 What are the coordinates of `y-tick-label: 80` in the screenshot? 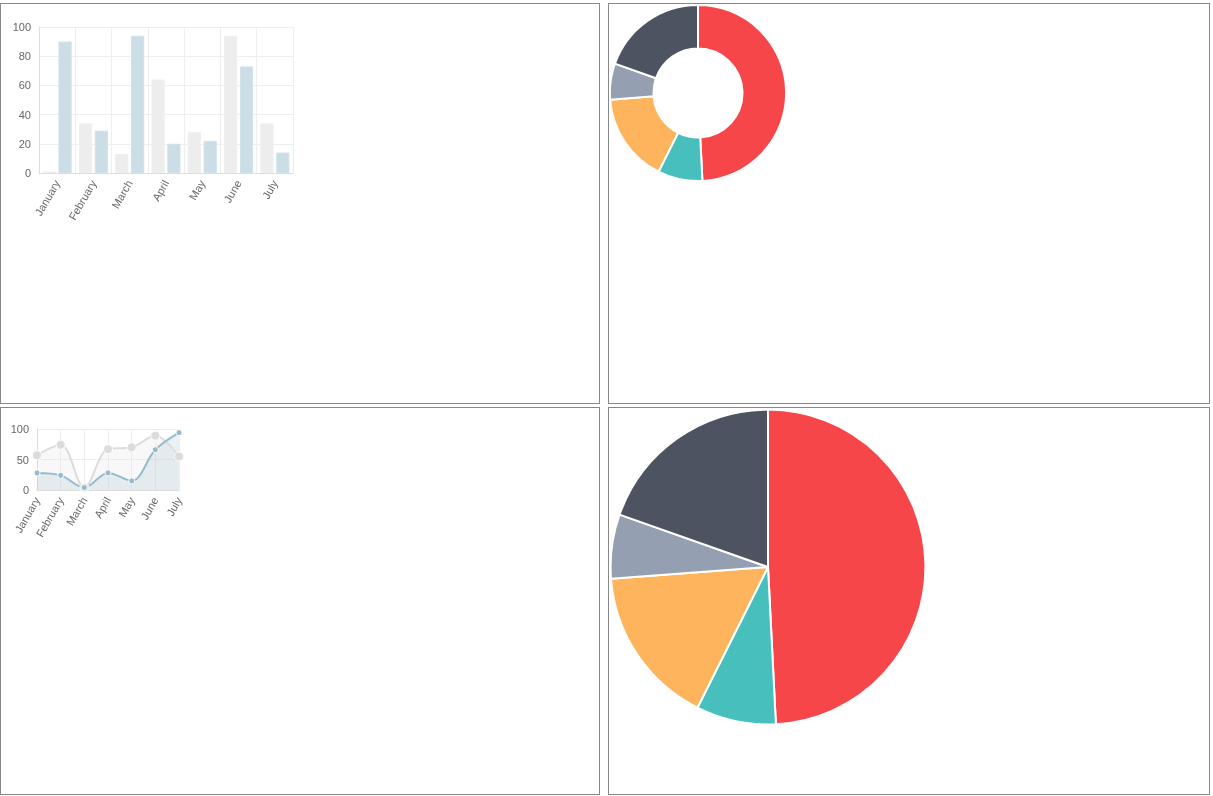 It's located at (24, 56).